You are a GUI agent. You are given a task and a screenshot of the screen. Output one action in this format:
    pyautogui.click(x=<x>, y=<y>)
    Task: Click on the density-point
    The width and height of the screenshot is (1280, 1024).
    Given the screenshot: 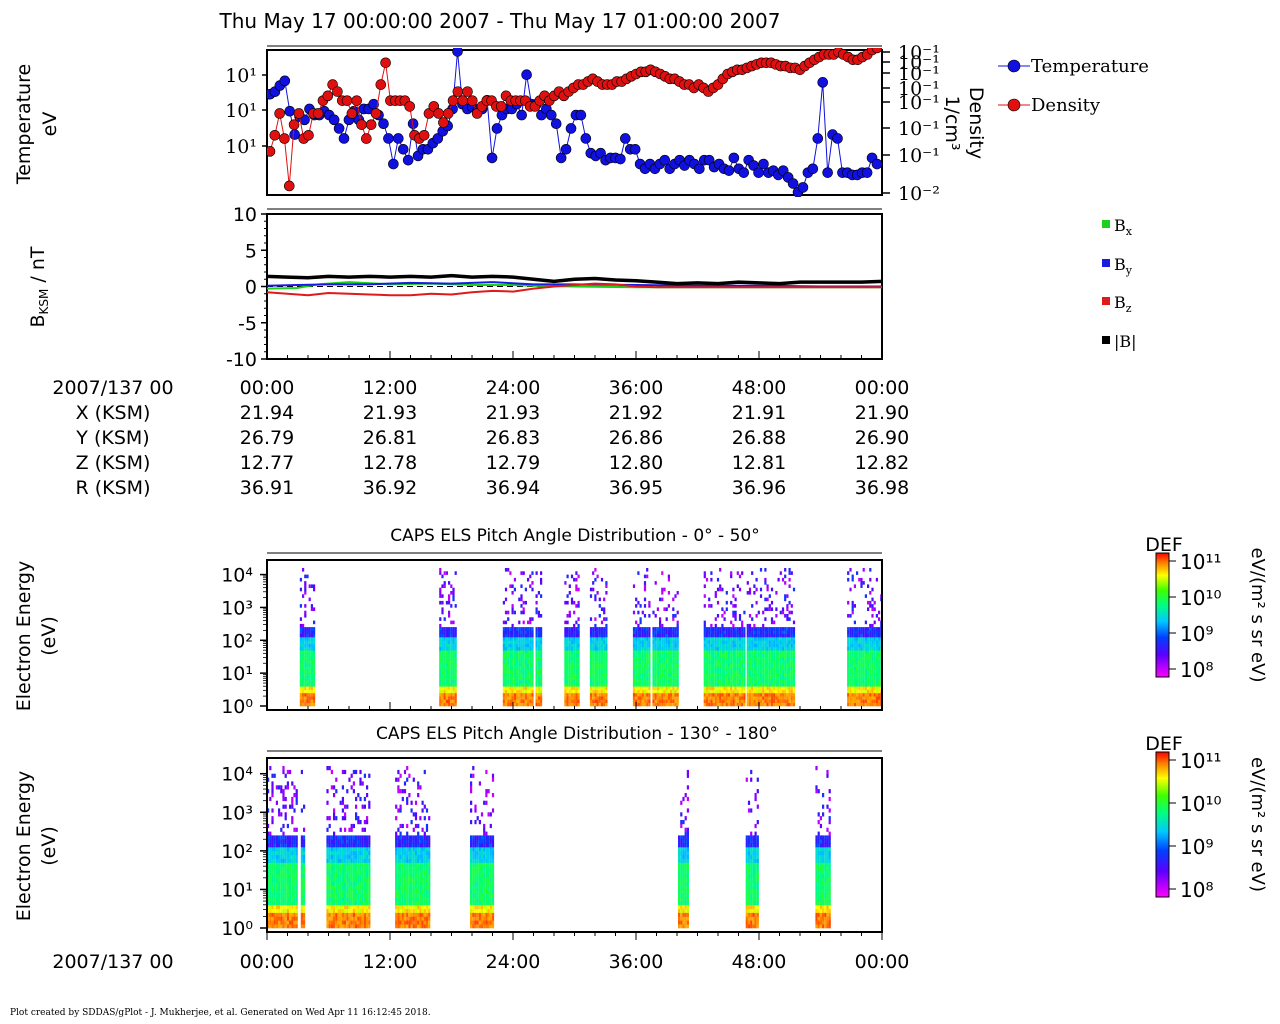 What is the action you would take?
    pyautogui.click(x=458, y=91)
    